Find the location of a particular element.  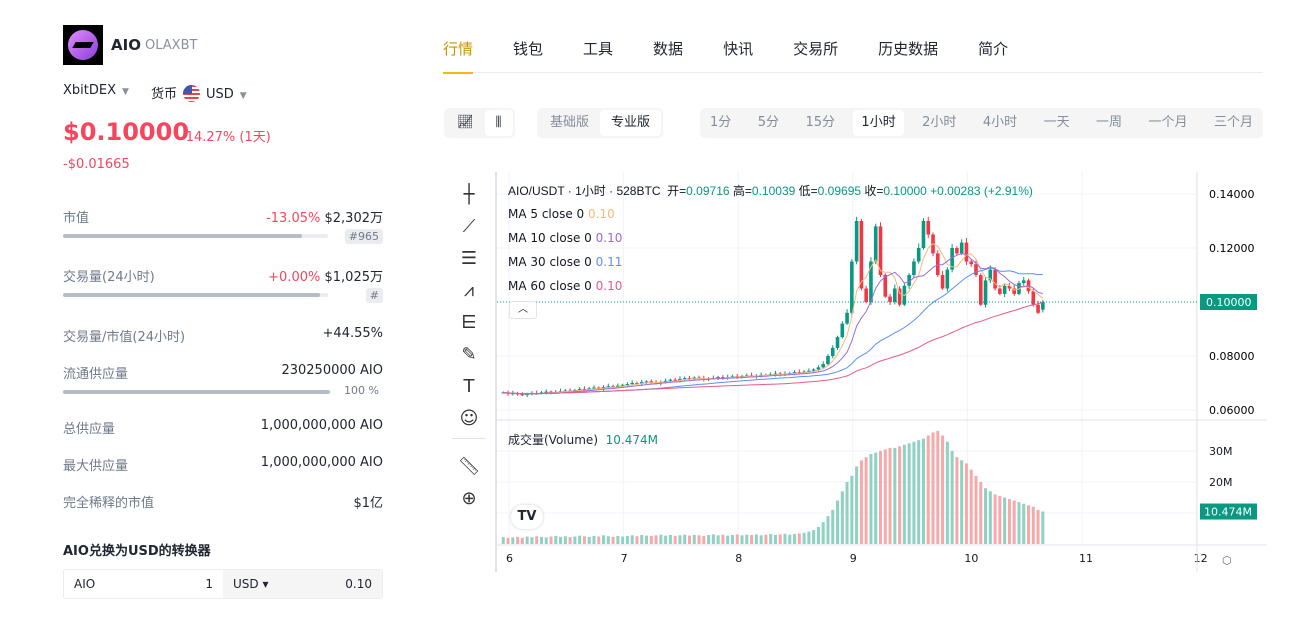

stat-row: 流通供应量 230250000 AIO 100 % is located at coordinates (223, 383).